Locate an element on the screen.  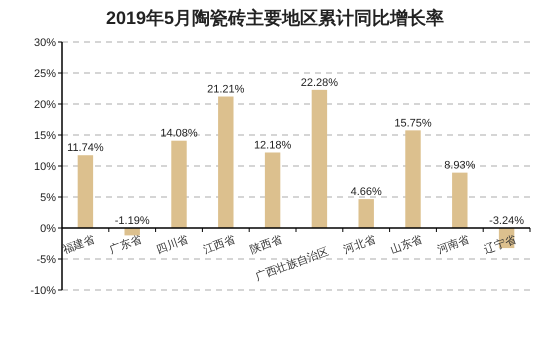
y-tick-label: -5% is located at coordinates (46, 260).